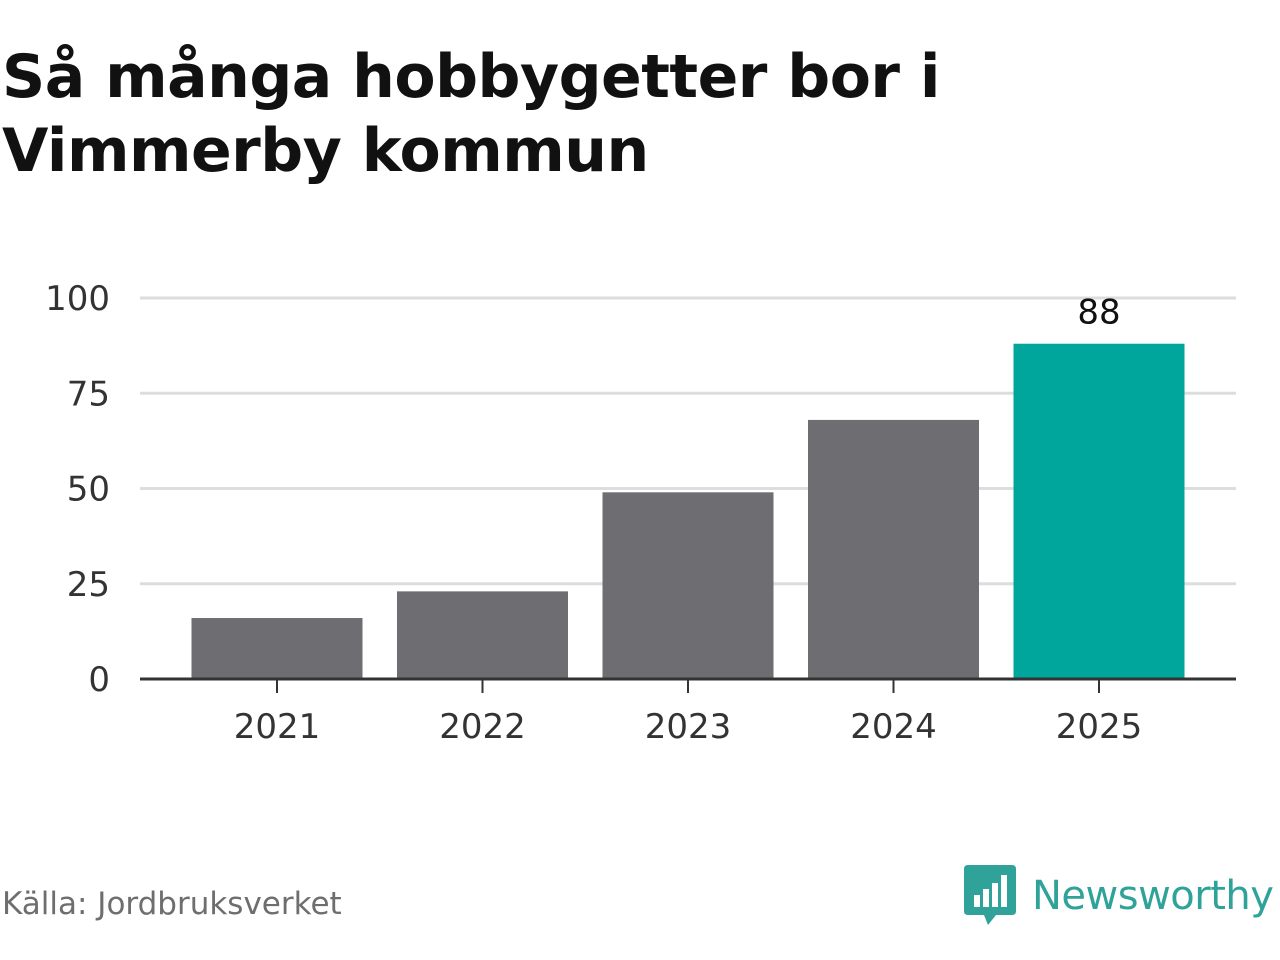  Describe the element at coordinates (688, 585) in the screenshot. I see `bar-2023` at that location.